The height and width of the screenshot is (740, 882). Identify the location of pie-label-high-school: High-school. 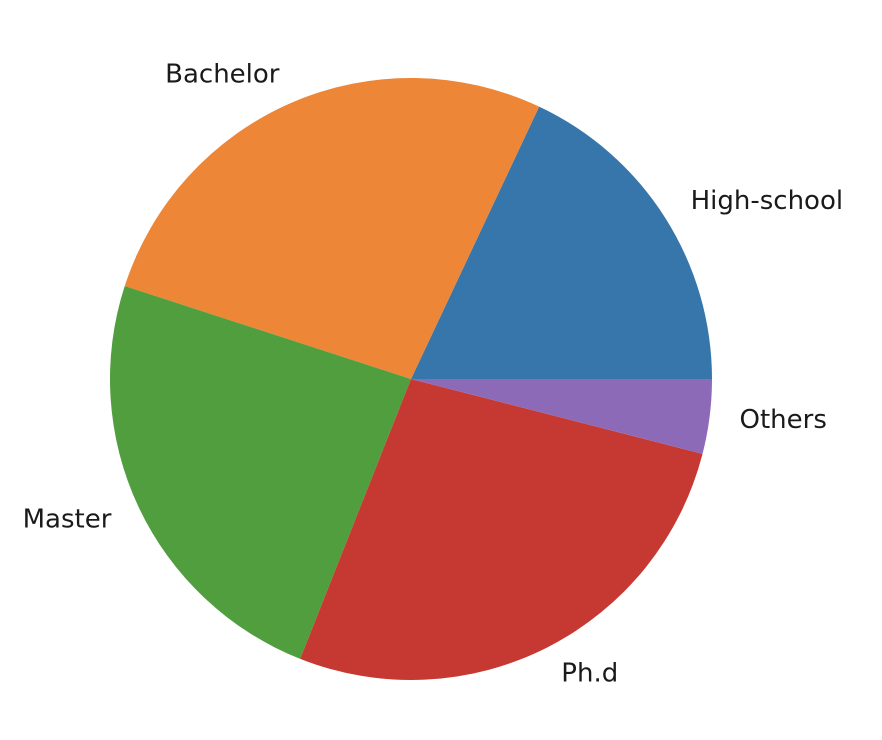
(767, 201).